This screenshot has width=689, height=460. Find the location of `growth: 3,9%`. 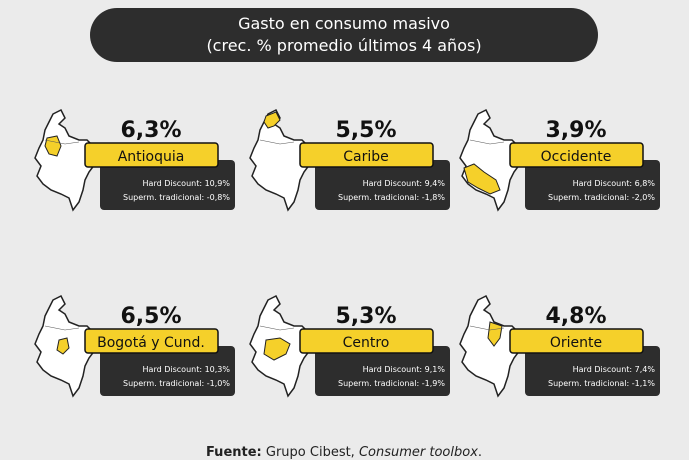

growth: 3,9% is located at coordinates (575, 130).